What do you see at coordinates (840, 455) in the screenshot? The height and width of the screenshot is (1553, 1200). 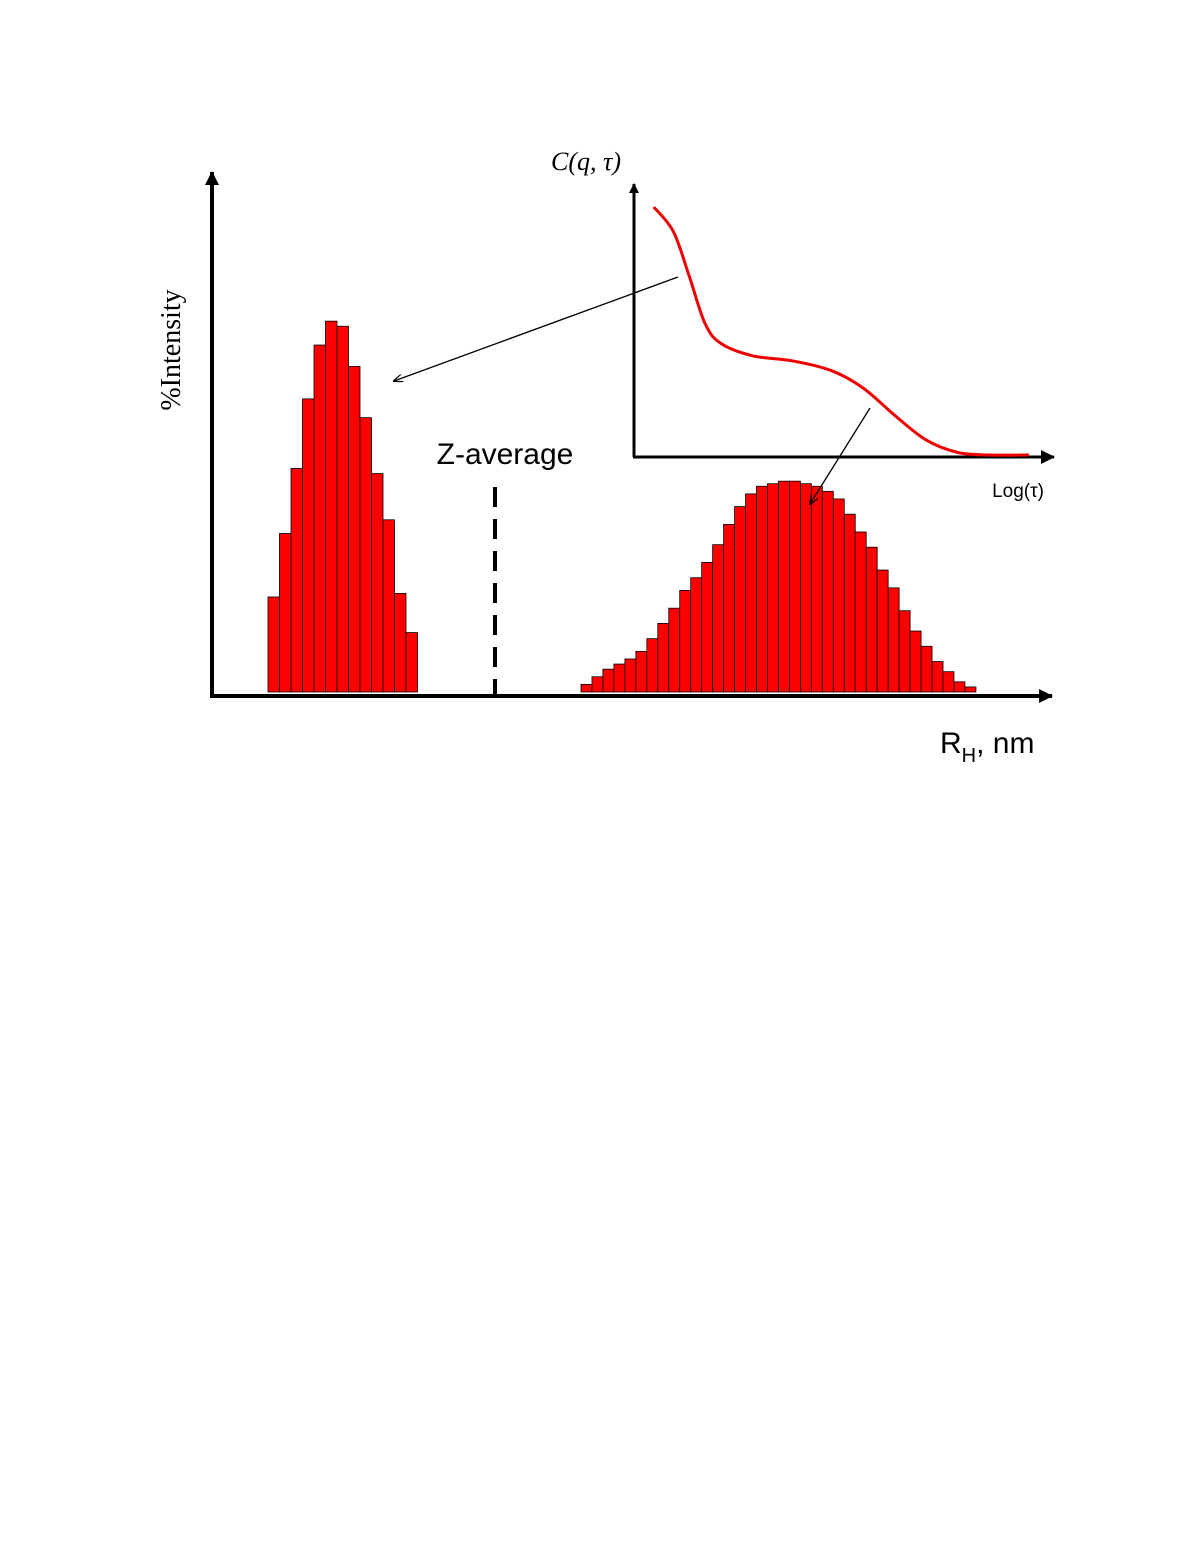 I see `arrow-to-large-peak` at bounding box center [840, 455].